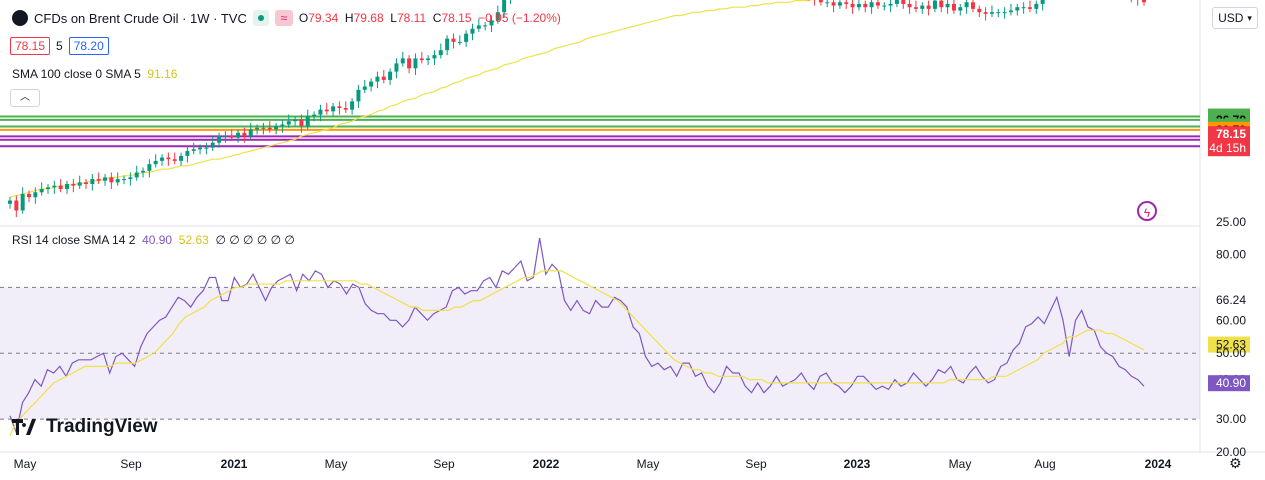 This screenshot has height=480, width=1265. What do you see at coordinates (30, 46) in the screenshot?
I see `bid-price: 78.15` at bounding box center [30, 46].